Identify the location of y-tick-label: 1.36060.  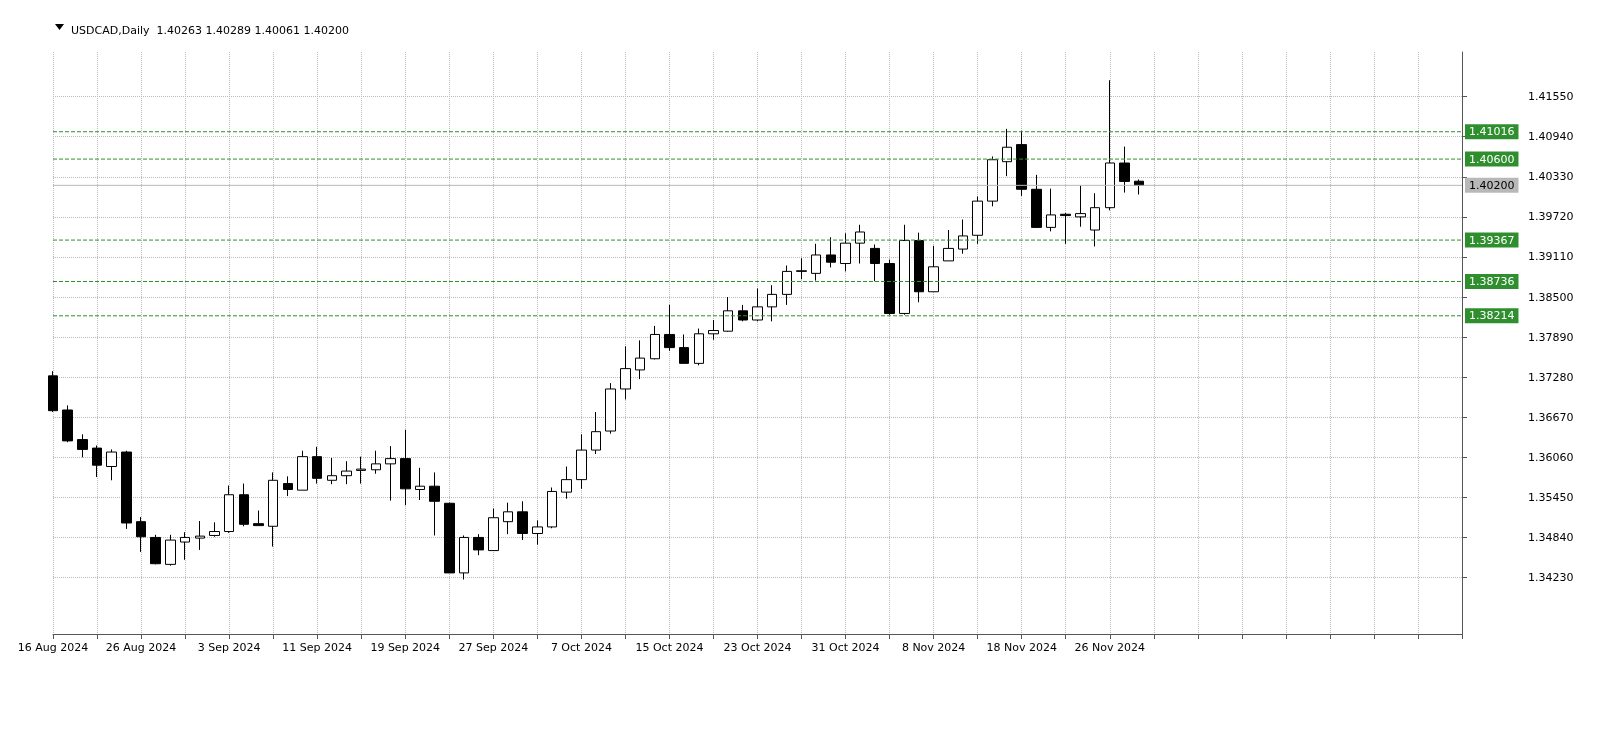
(1551, 457).